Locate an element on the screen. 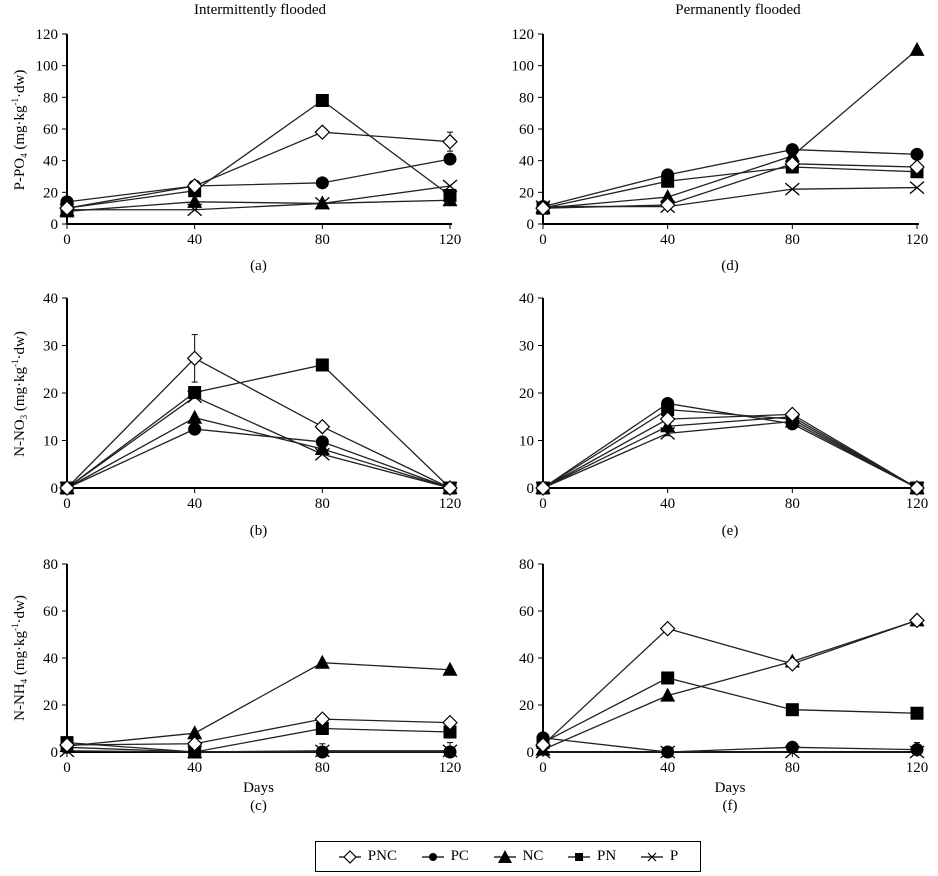 The image size is (938, 876). y-axis-label: N-NH4 (mg·kg-1·dw) is located at coordinates (19, 658).